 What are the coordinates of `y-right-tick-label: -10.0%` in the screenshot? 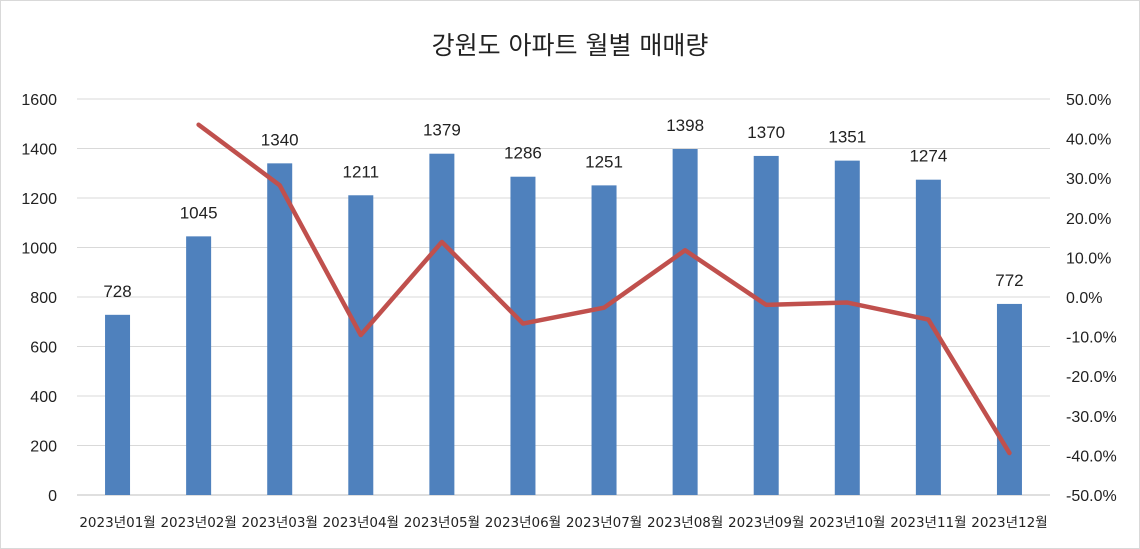 It's located at (1091, 338).